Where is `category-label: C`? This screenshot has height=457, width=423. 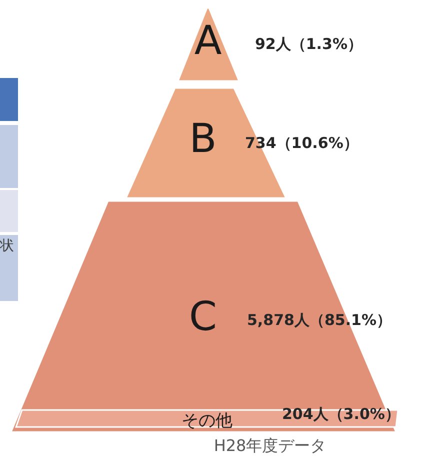
category-label: C is located at coordinates (203, 317).